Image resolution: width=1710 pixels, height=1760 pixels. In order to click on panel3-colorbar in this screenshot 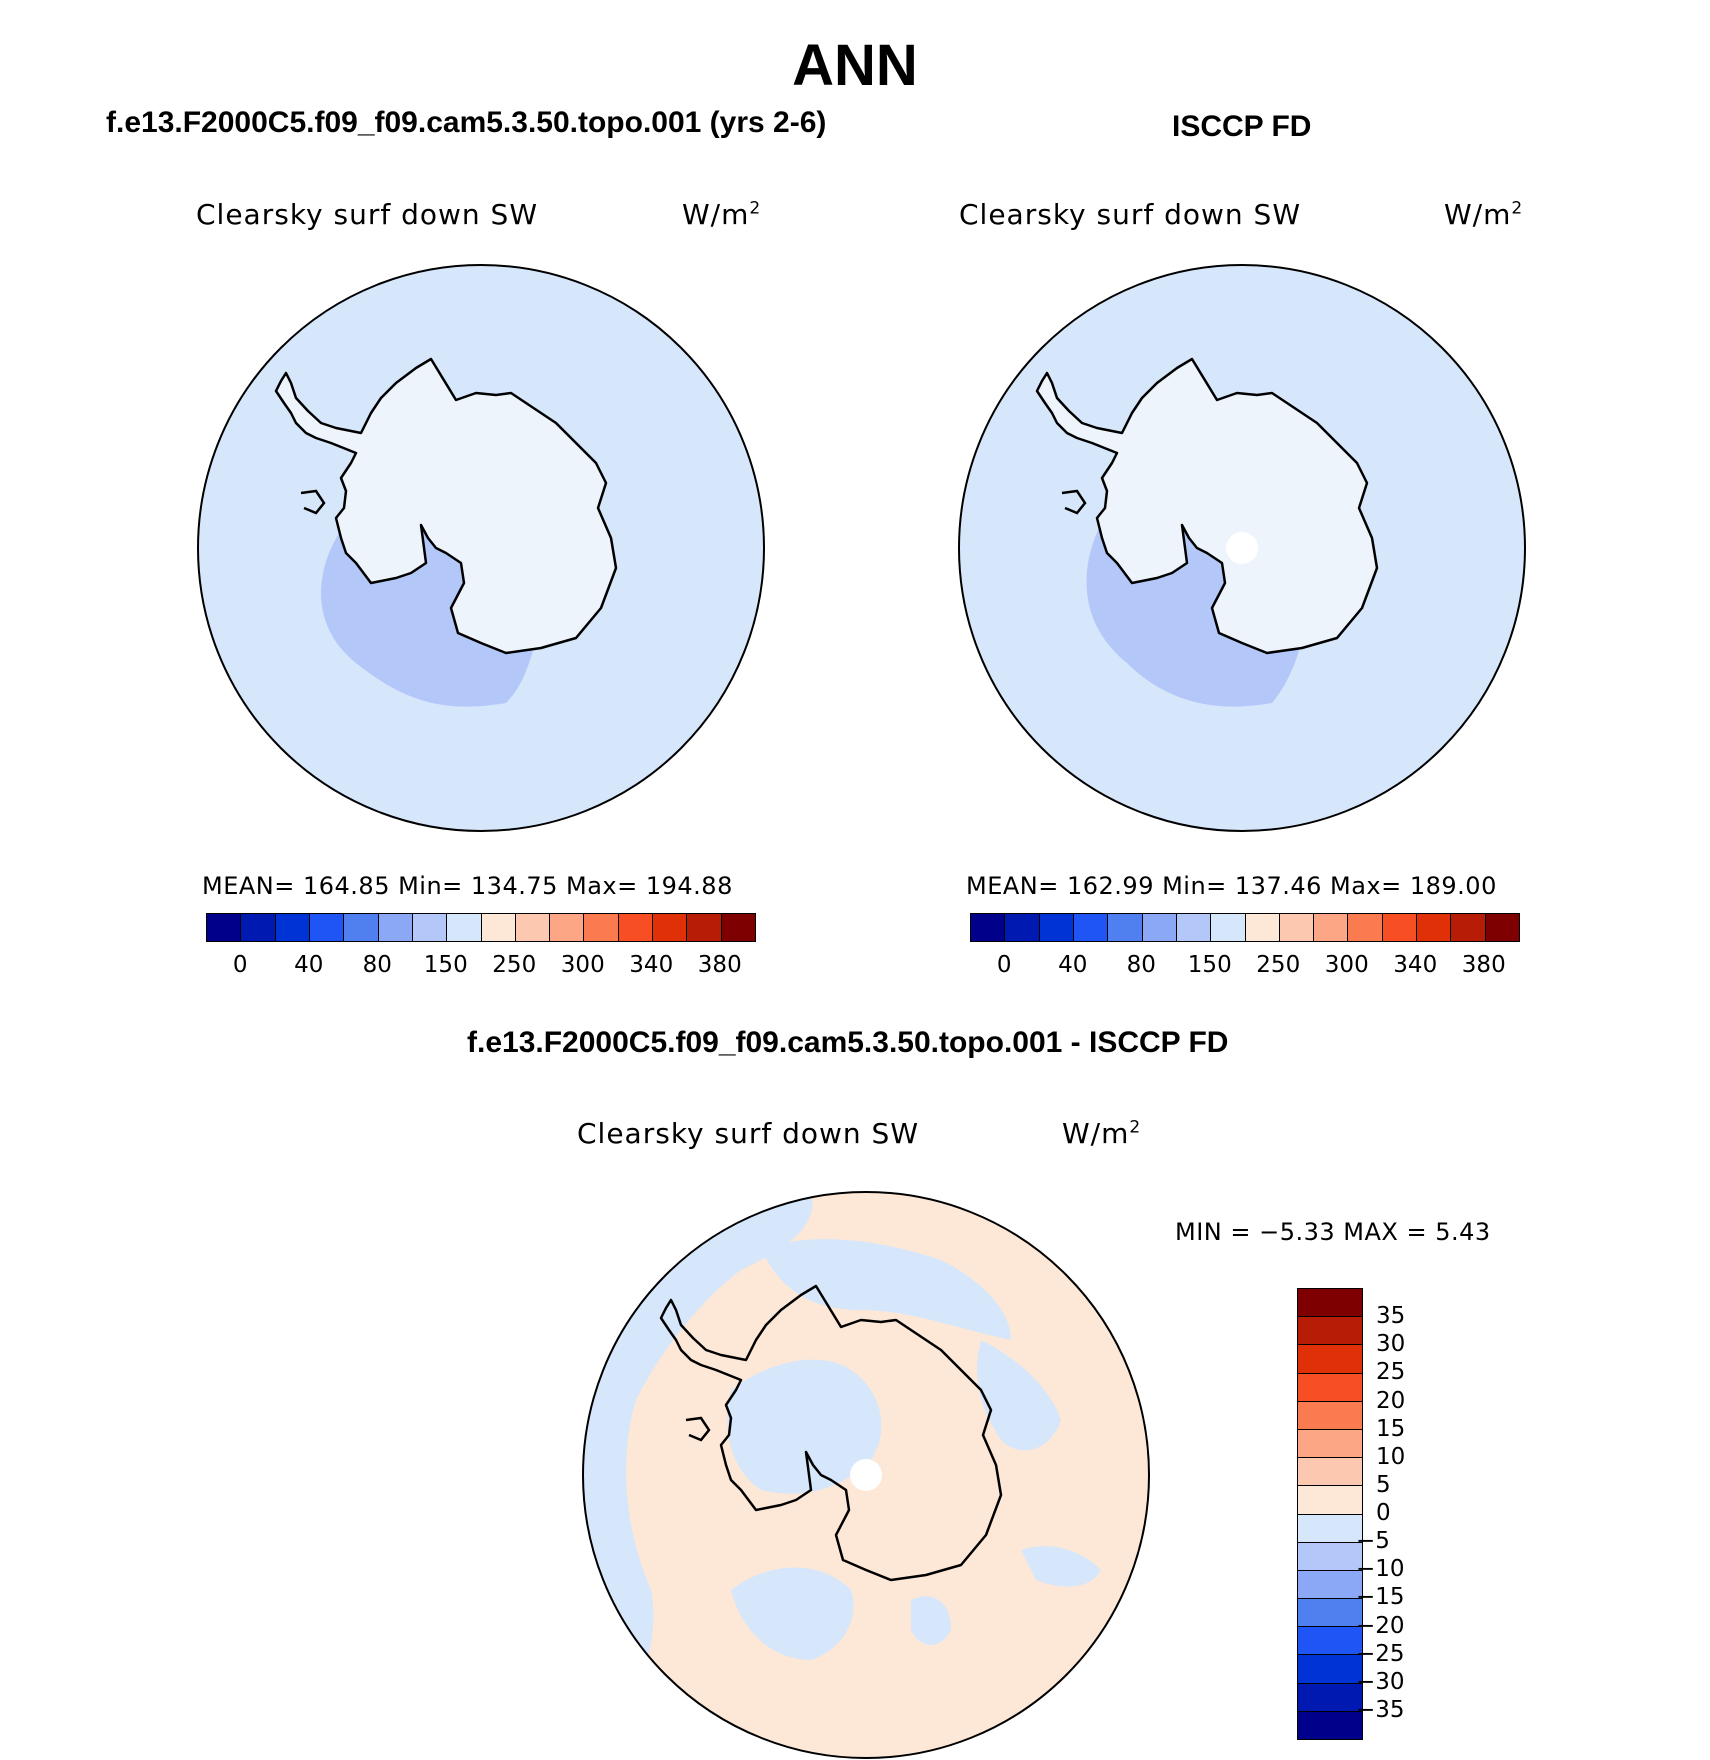, I will do `click(1330, 1514)`.